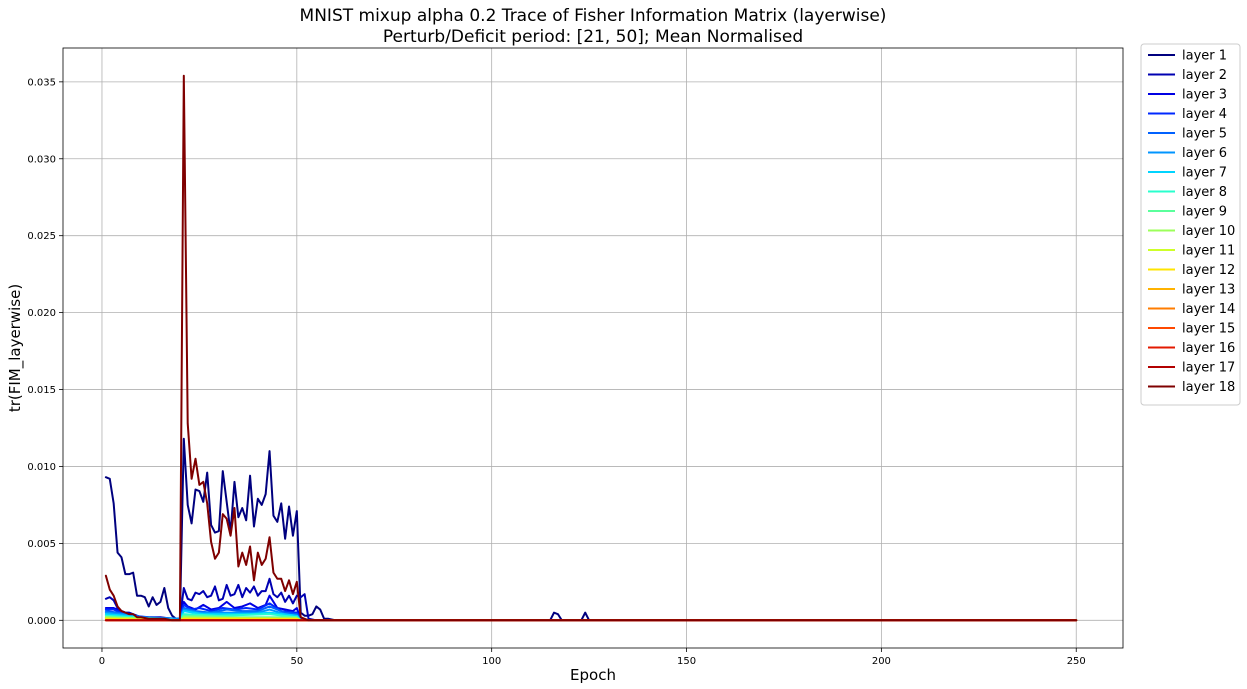 This screenshot has height=689, width=1247. What do you see at coordinates (41, 390) in the screenshot?
I see `y-tick-label: 0.015` at bounding box center [41, 390].